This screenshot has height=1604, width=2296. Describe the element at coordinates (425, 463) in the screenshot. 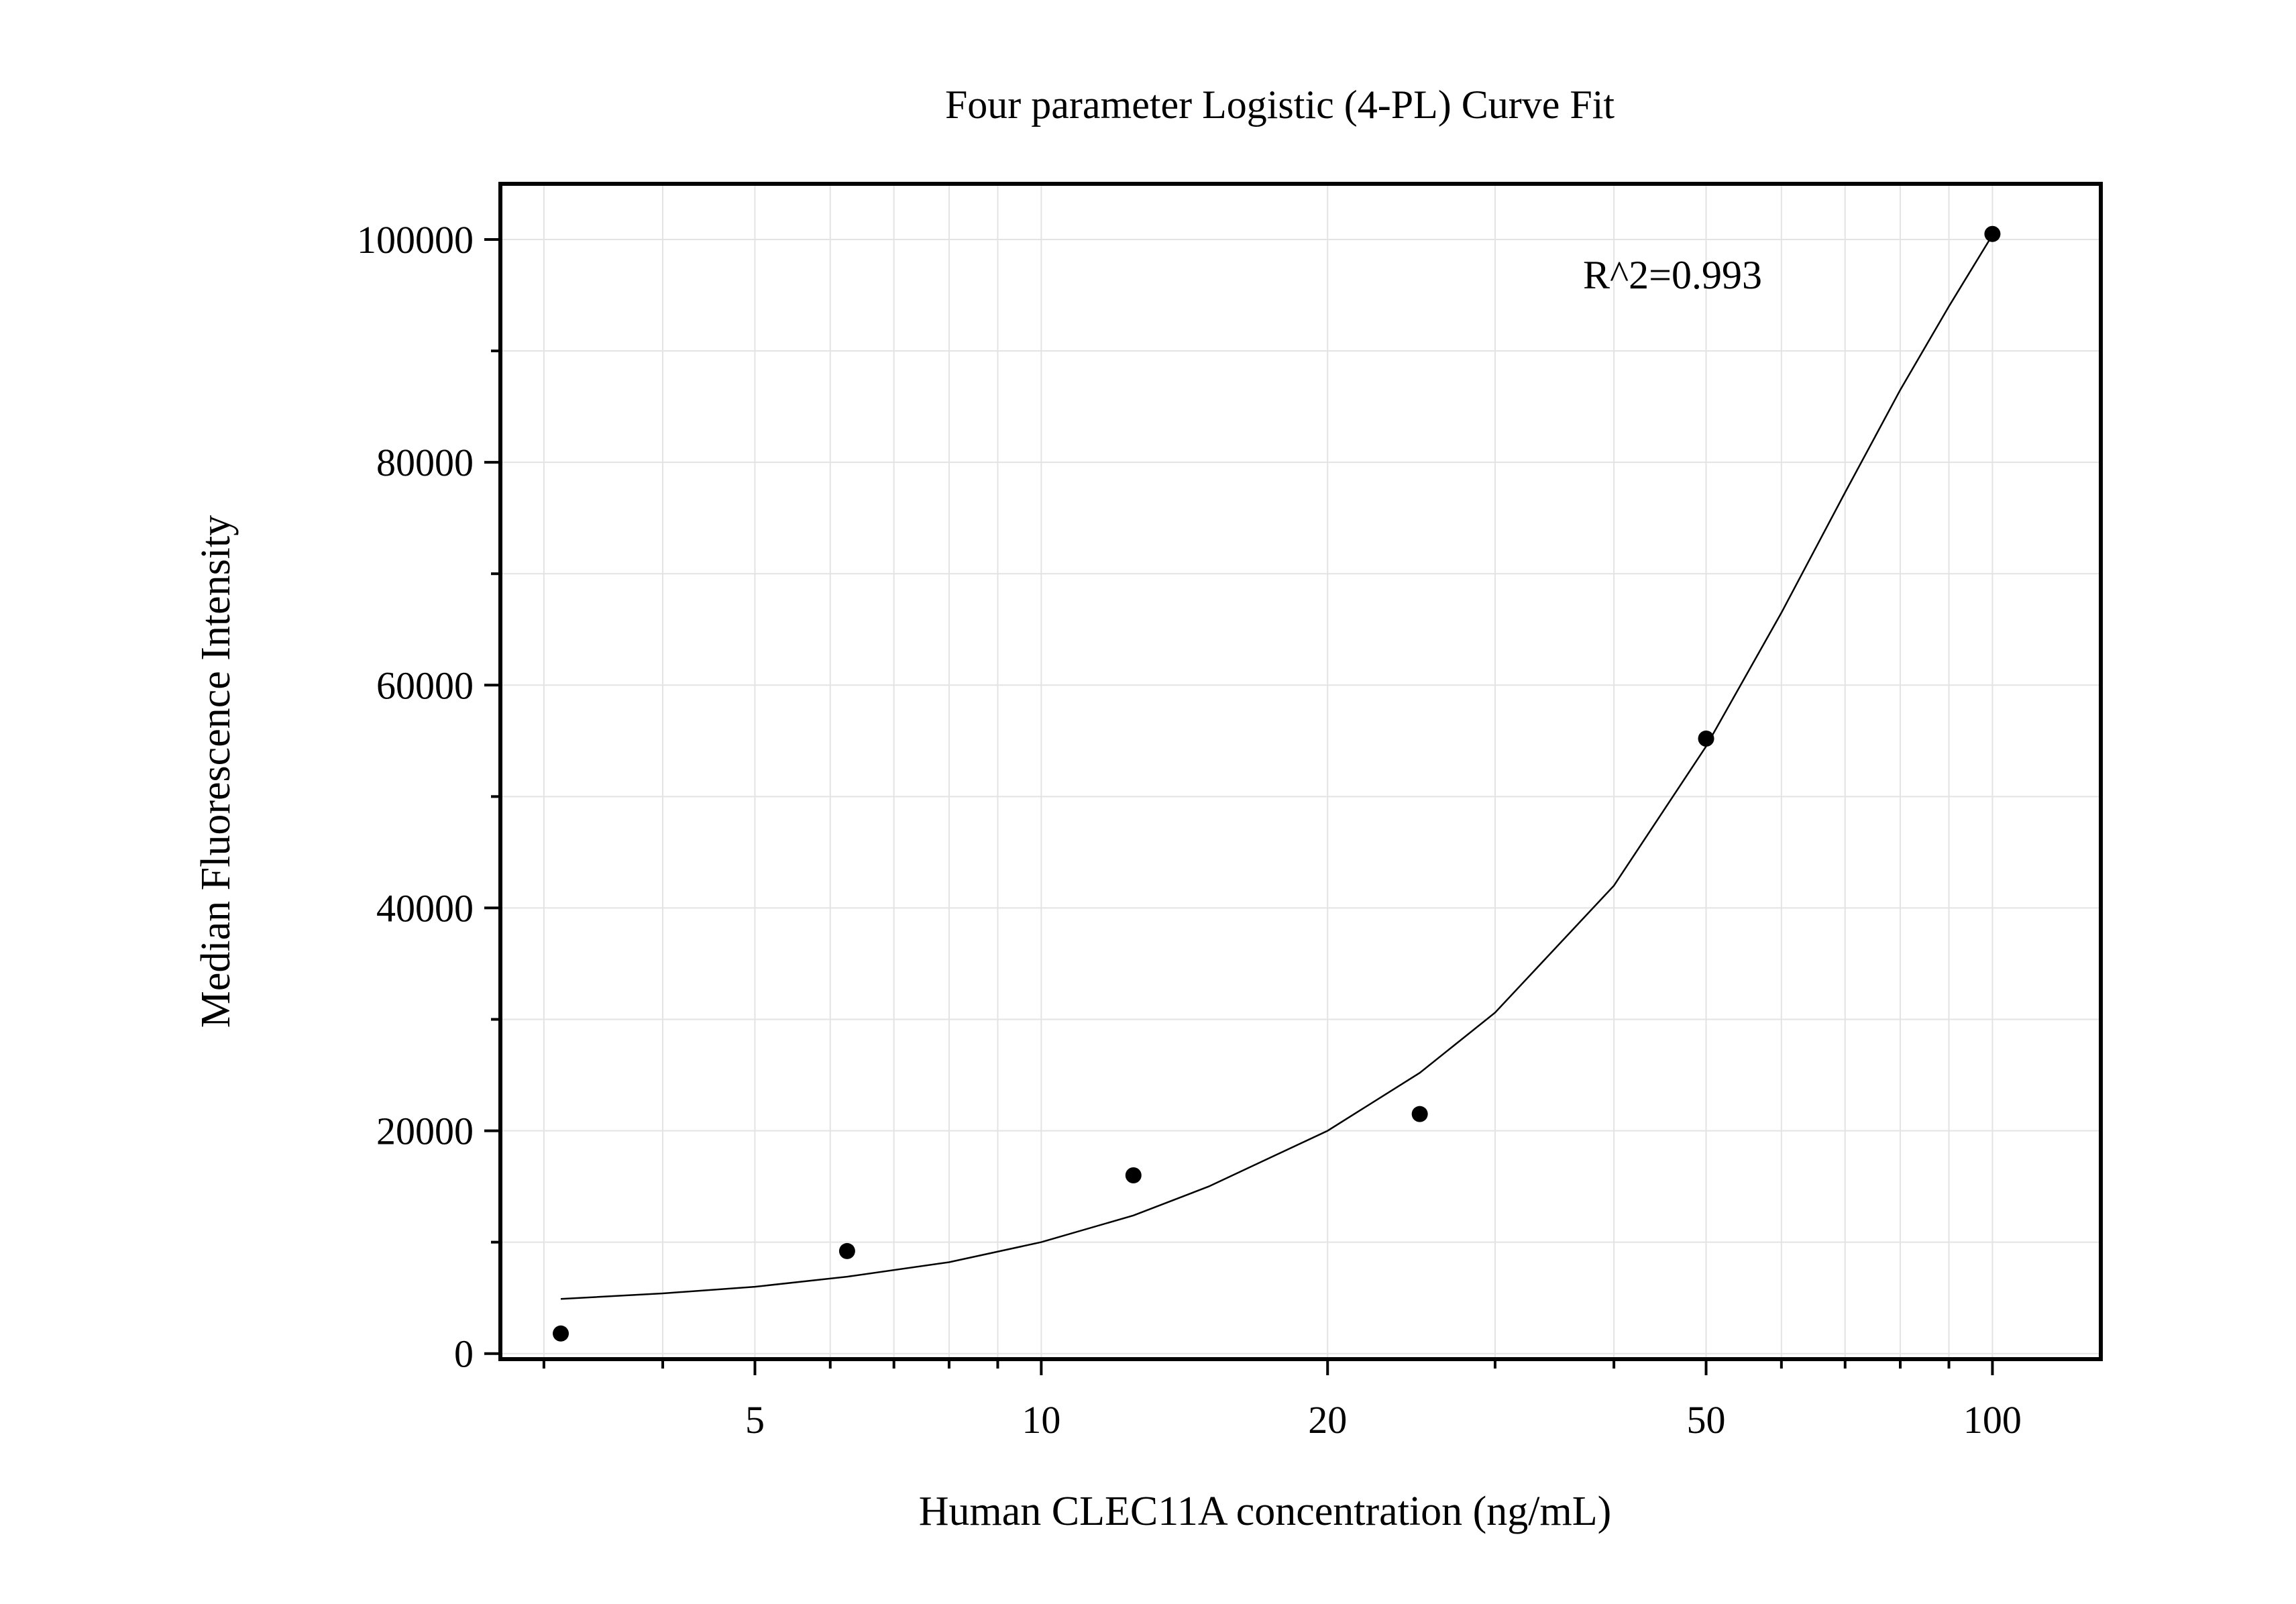

I see `y-tick-label: 80000` at that location.